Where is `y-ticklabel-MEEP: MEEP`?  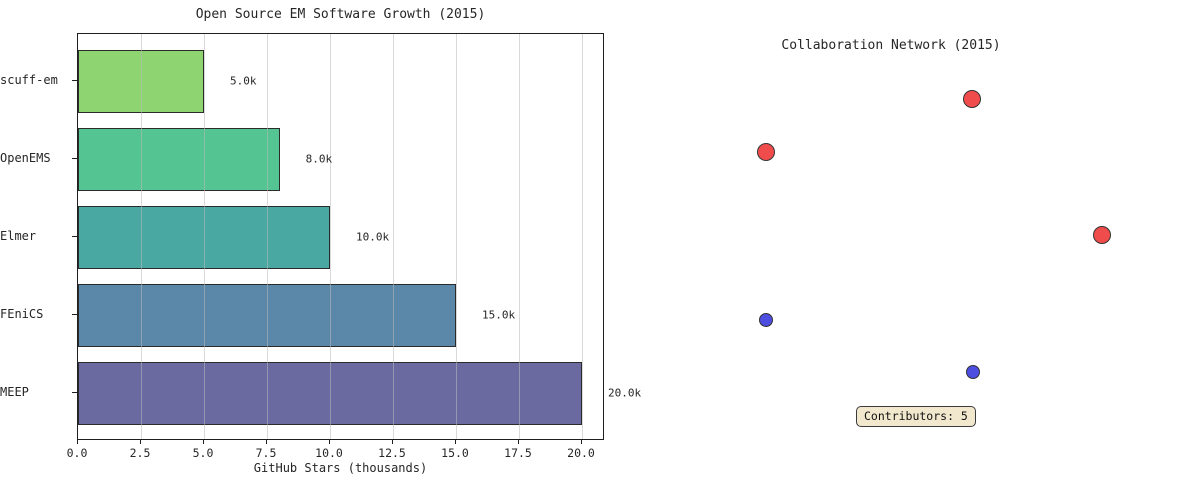 y-ticklabel-MEEP: MEEP is located at coordinates (14, 392).